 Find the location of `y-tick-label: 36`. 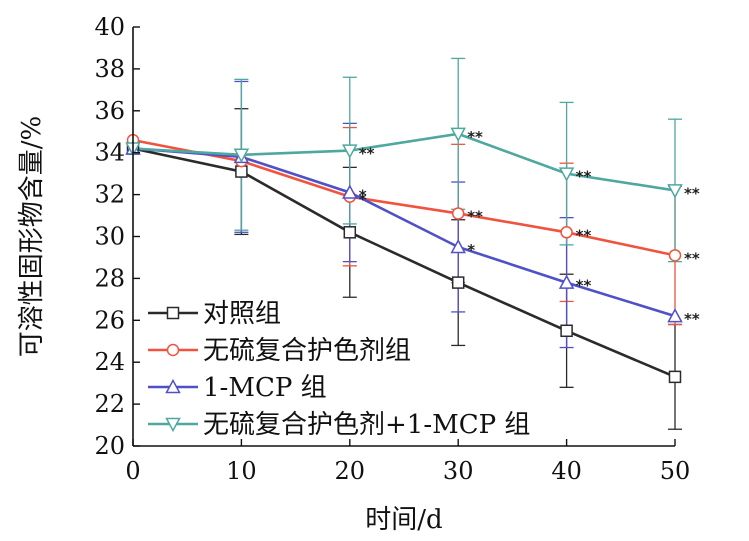

y-tick-label: 36 is located at coordinates (109, 111).